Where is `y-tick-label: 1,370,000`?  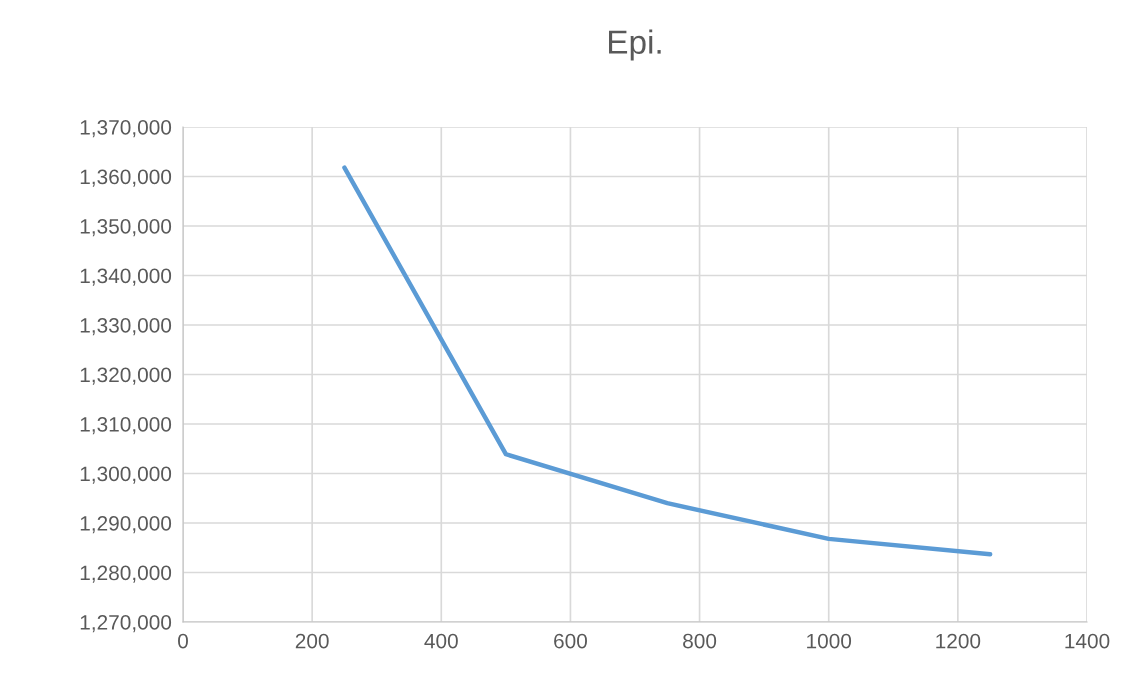 y-tick-label: 1,370,000 is located at coordinates (126, 129).